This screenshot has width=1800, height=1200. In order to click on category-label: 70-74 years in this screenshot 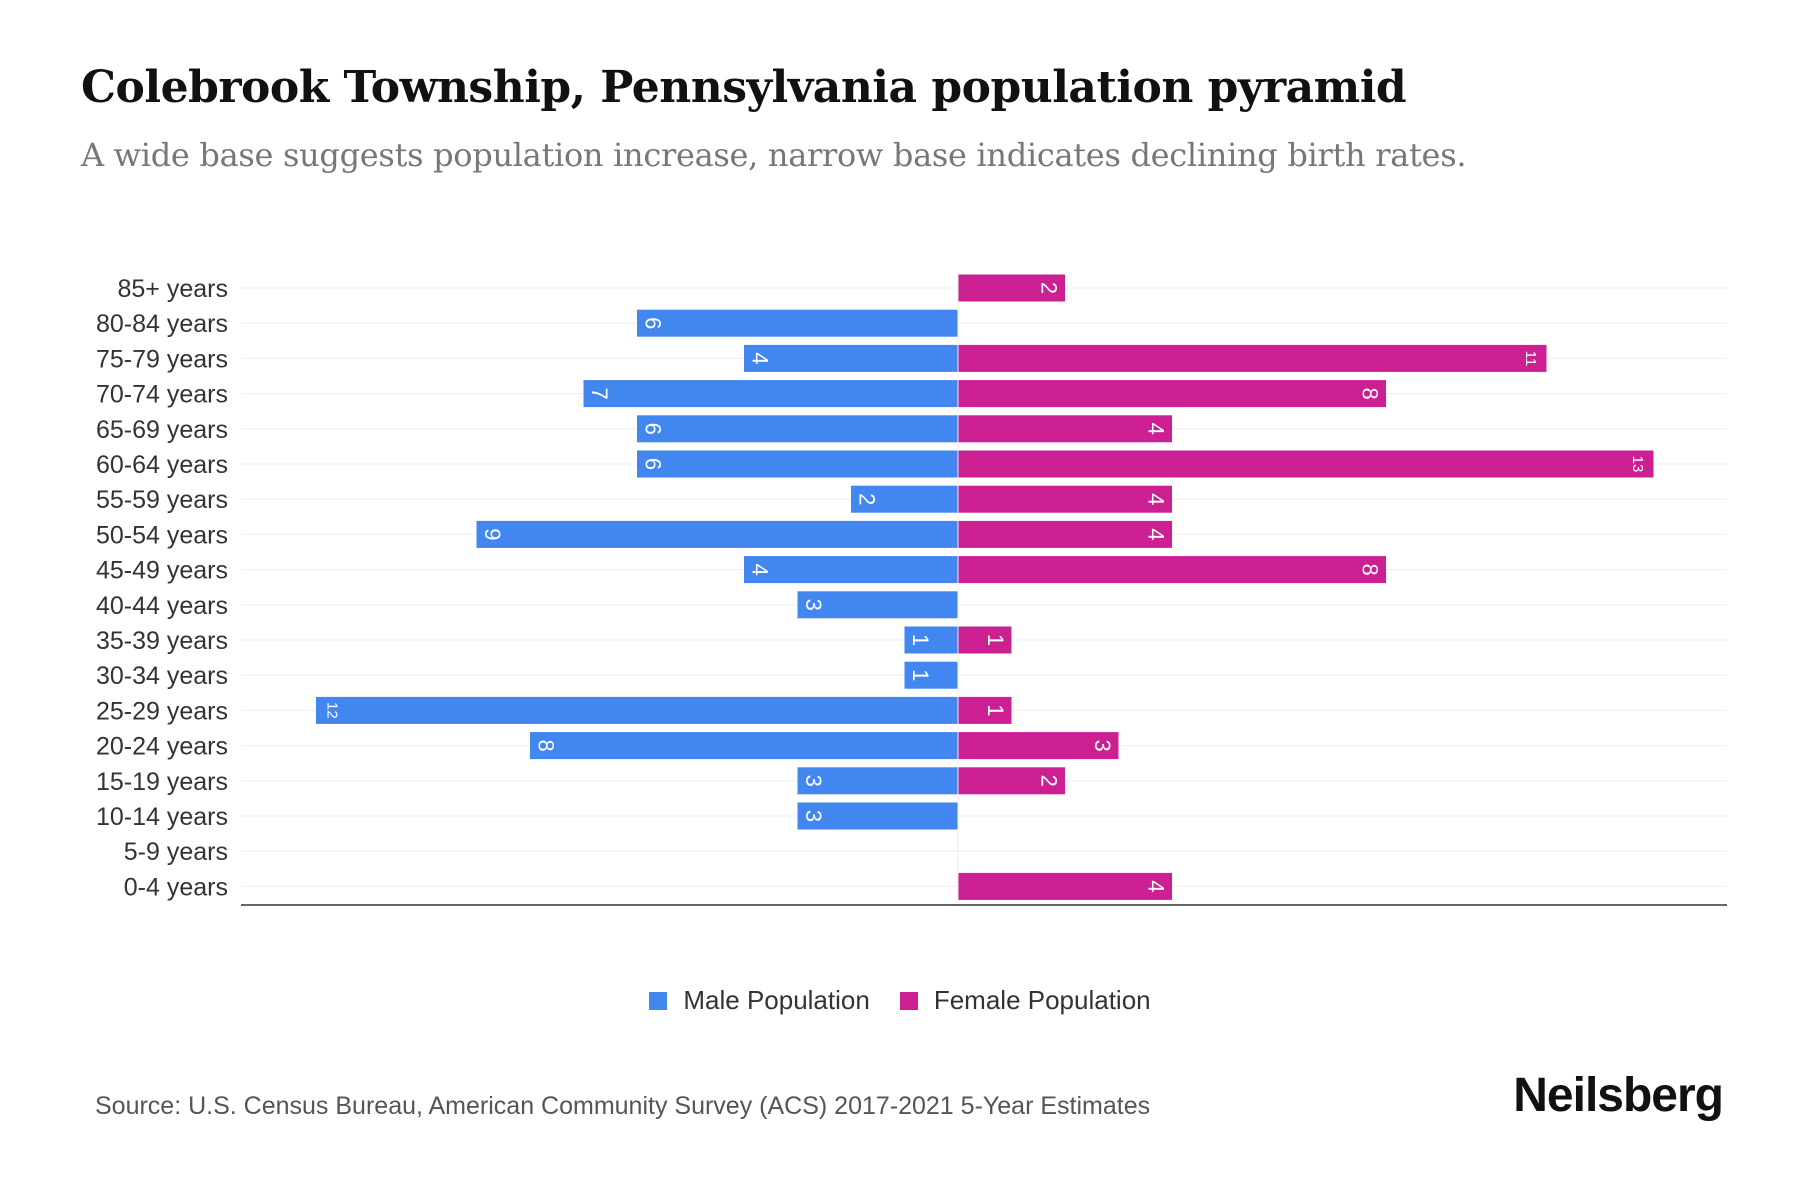, I will do `click(162, 395)`.